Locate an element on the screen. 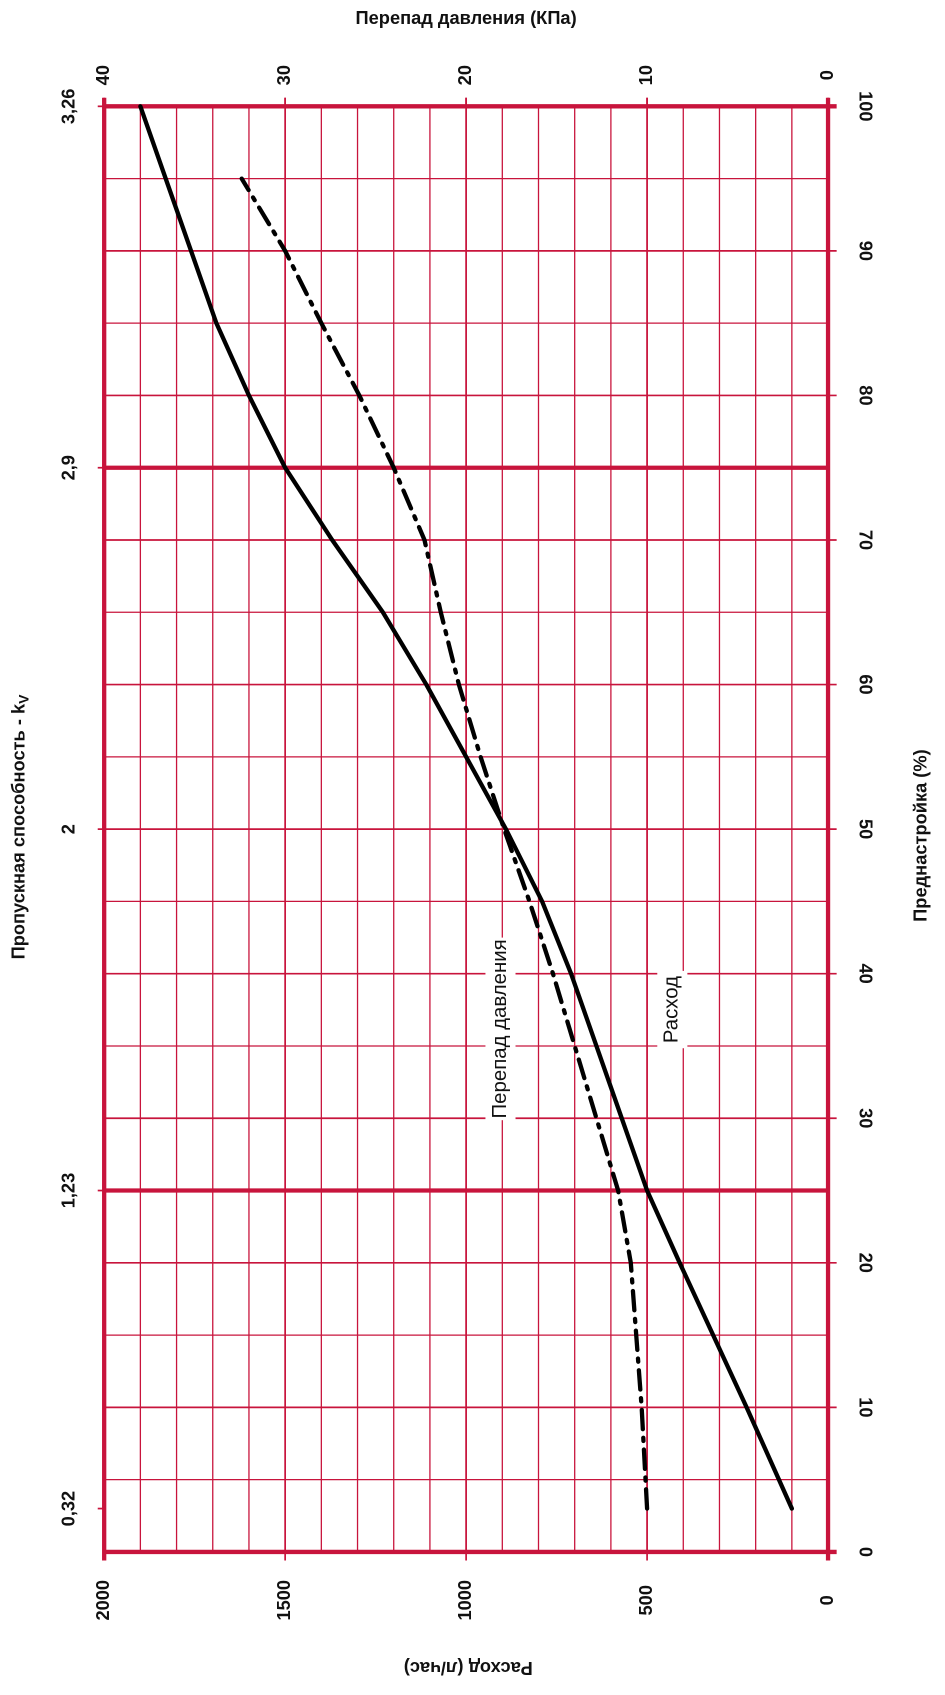 Image resolution: width=945 pixels, height=1695 pixels. x-tick-label: 30 is located at coordinates (866, 1118).